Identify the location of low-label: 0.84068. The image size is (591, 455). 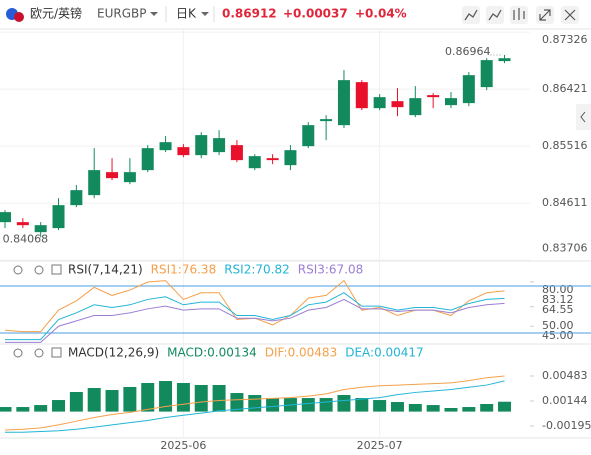
(26, 238).